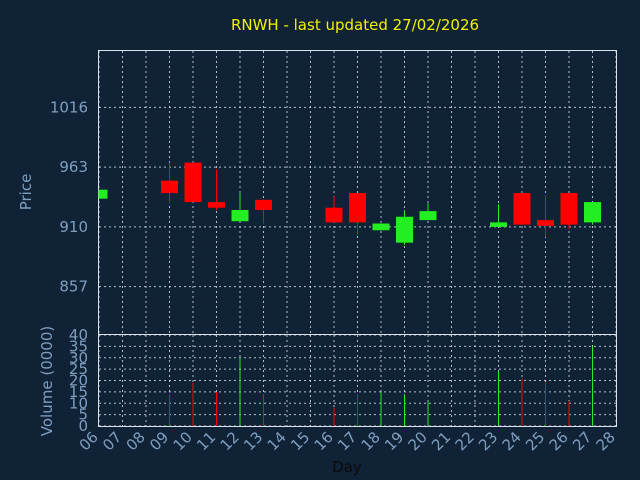 This screenshot has width=640, height=480. What do you see at coordinates (159, 441) in the screenshot?
I see `x-tick-label: 09` at bounding box center [159, 441].